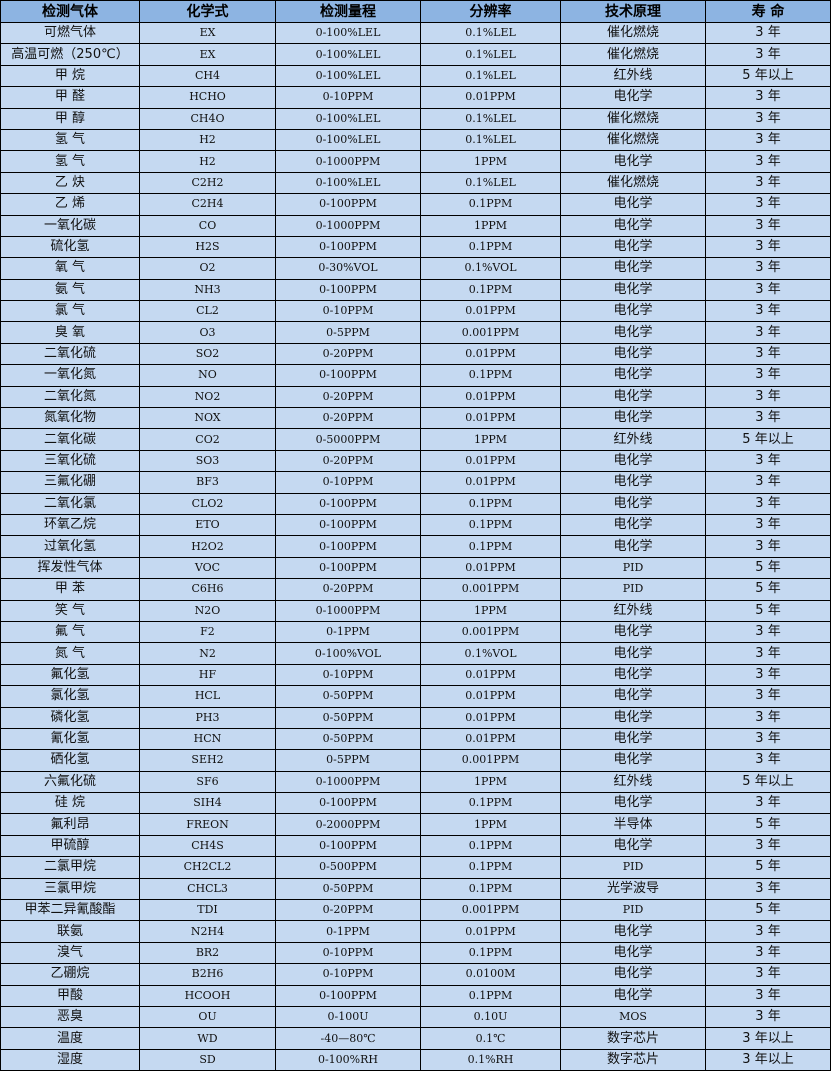 Image resolution: width=831 pixels, height=1075 pixels. Describe the element at coordinates (348, 1017) in the screenshot. I see `cell-range: 0-100U` at that location.